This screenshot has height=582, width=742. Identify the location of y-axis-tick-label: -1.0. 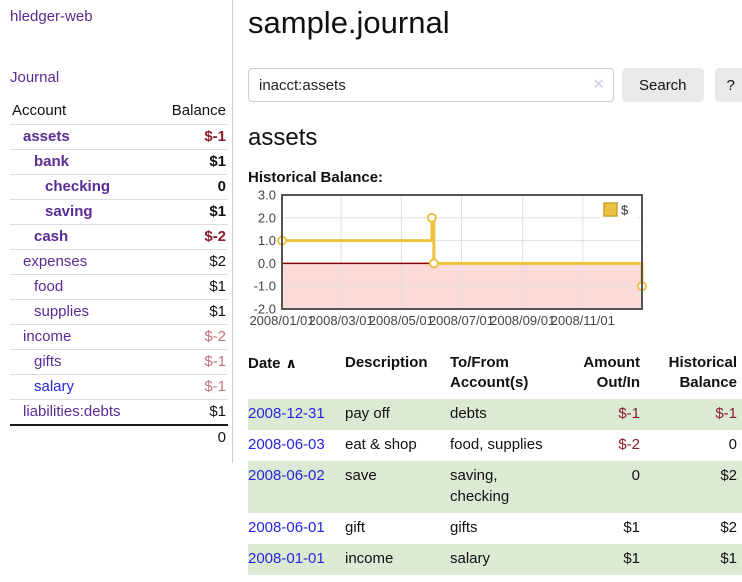
(265, 286).